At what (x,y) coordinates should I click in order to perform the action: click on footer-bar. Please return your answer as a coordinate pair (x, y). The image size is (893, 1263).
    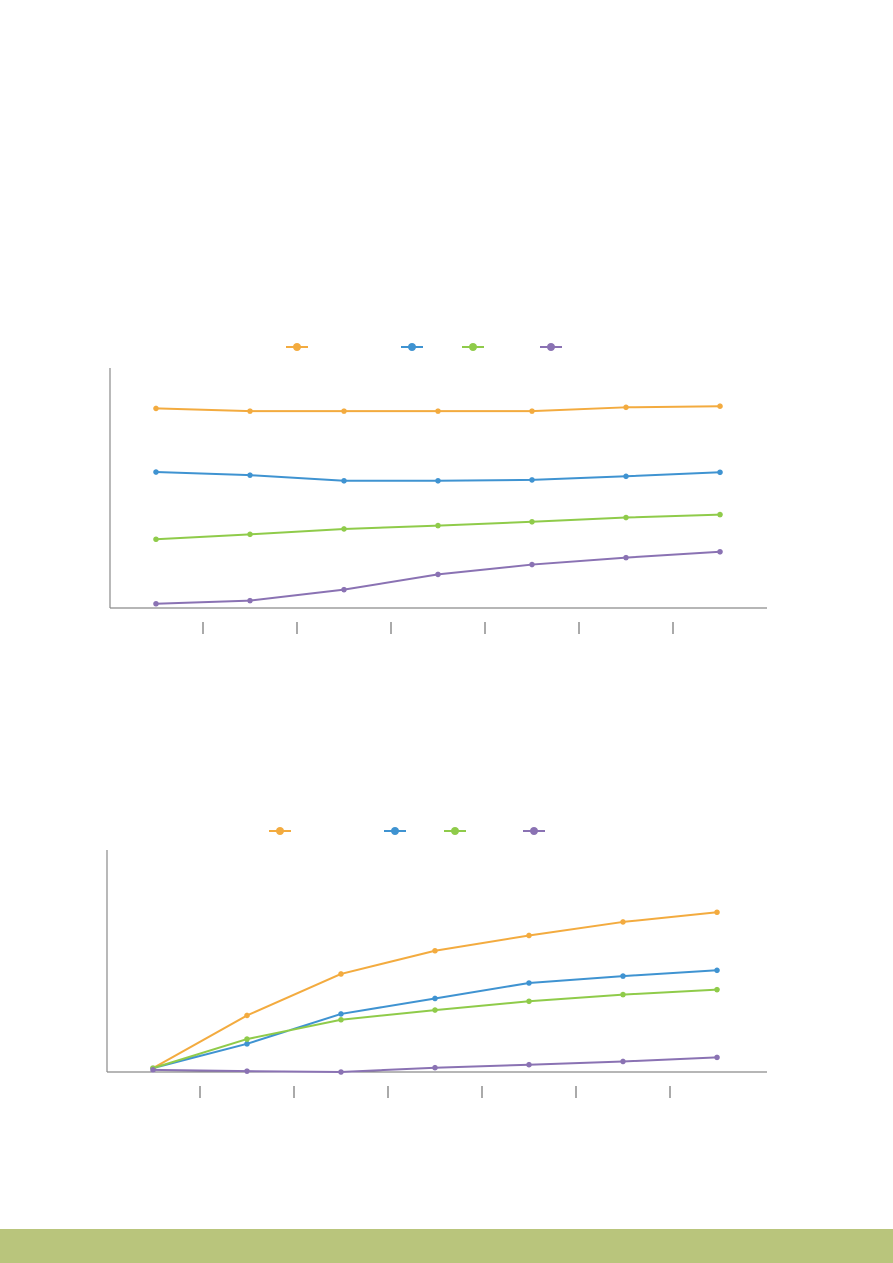
    Looking at the image, I should click on (446, 1246).